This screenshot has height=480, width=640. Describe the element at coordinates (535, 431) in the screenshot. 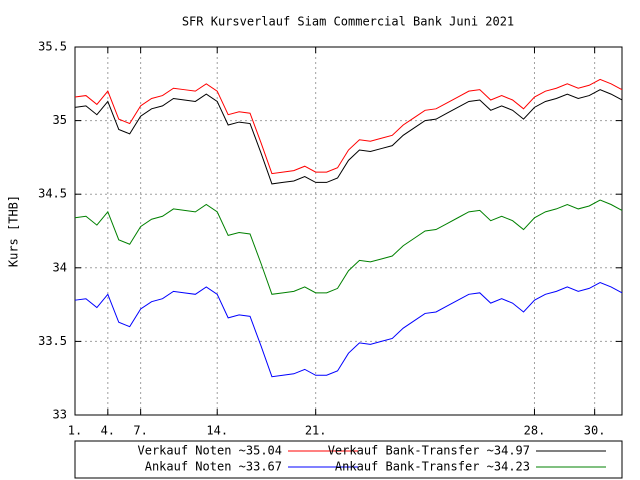

I see `x-tick-label: 28.` at that location.